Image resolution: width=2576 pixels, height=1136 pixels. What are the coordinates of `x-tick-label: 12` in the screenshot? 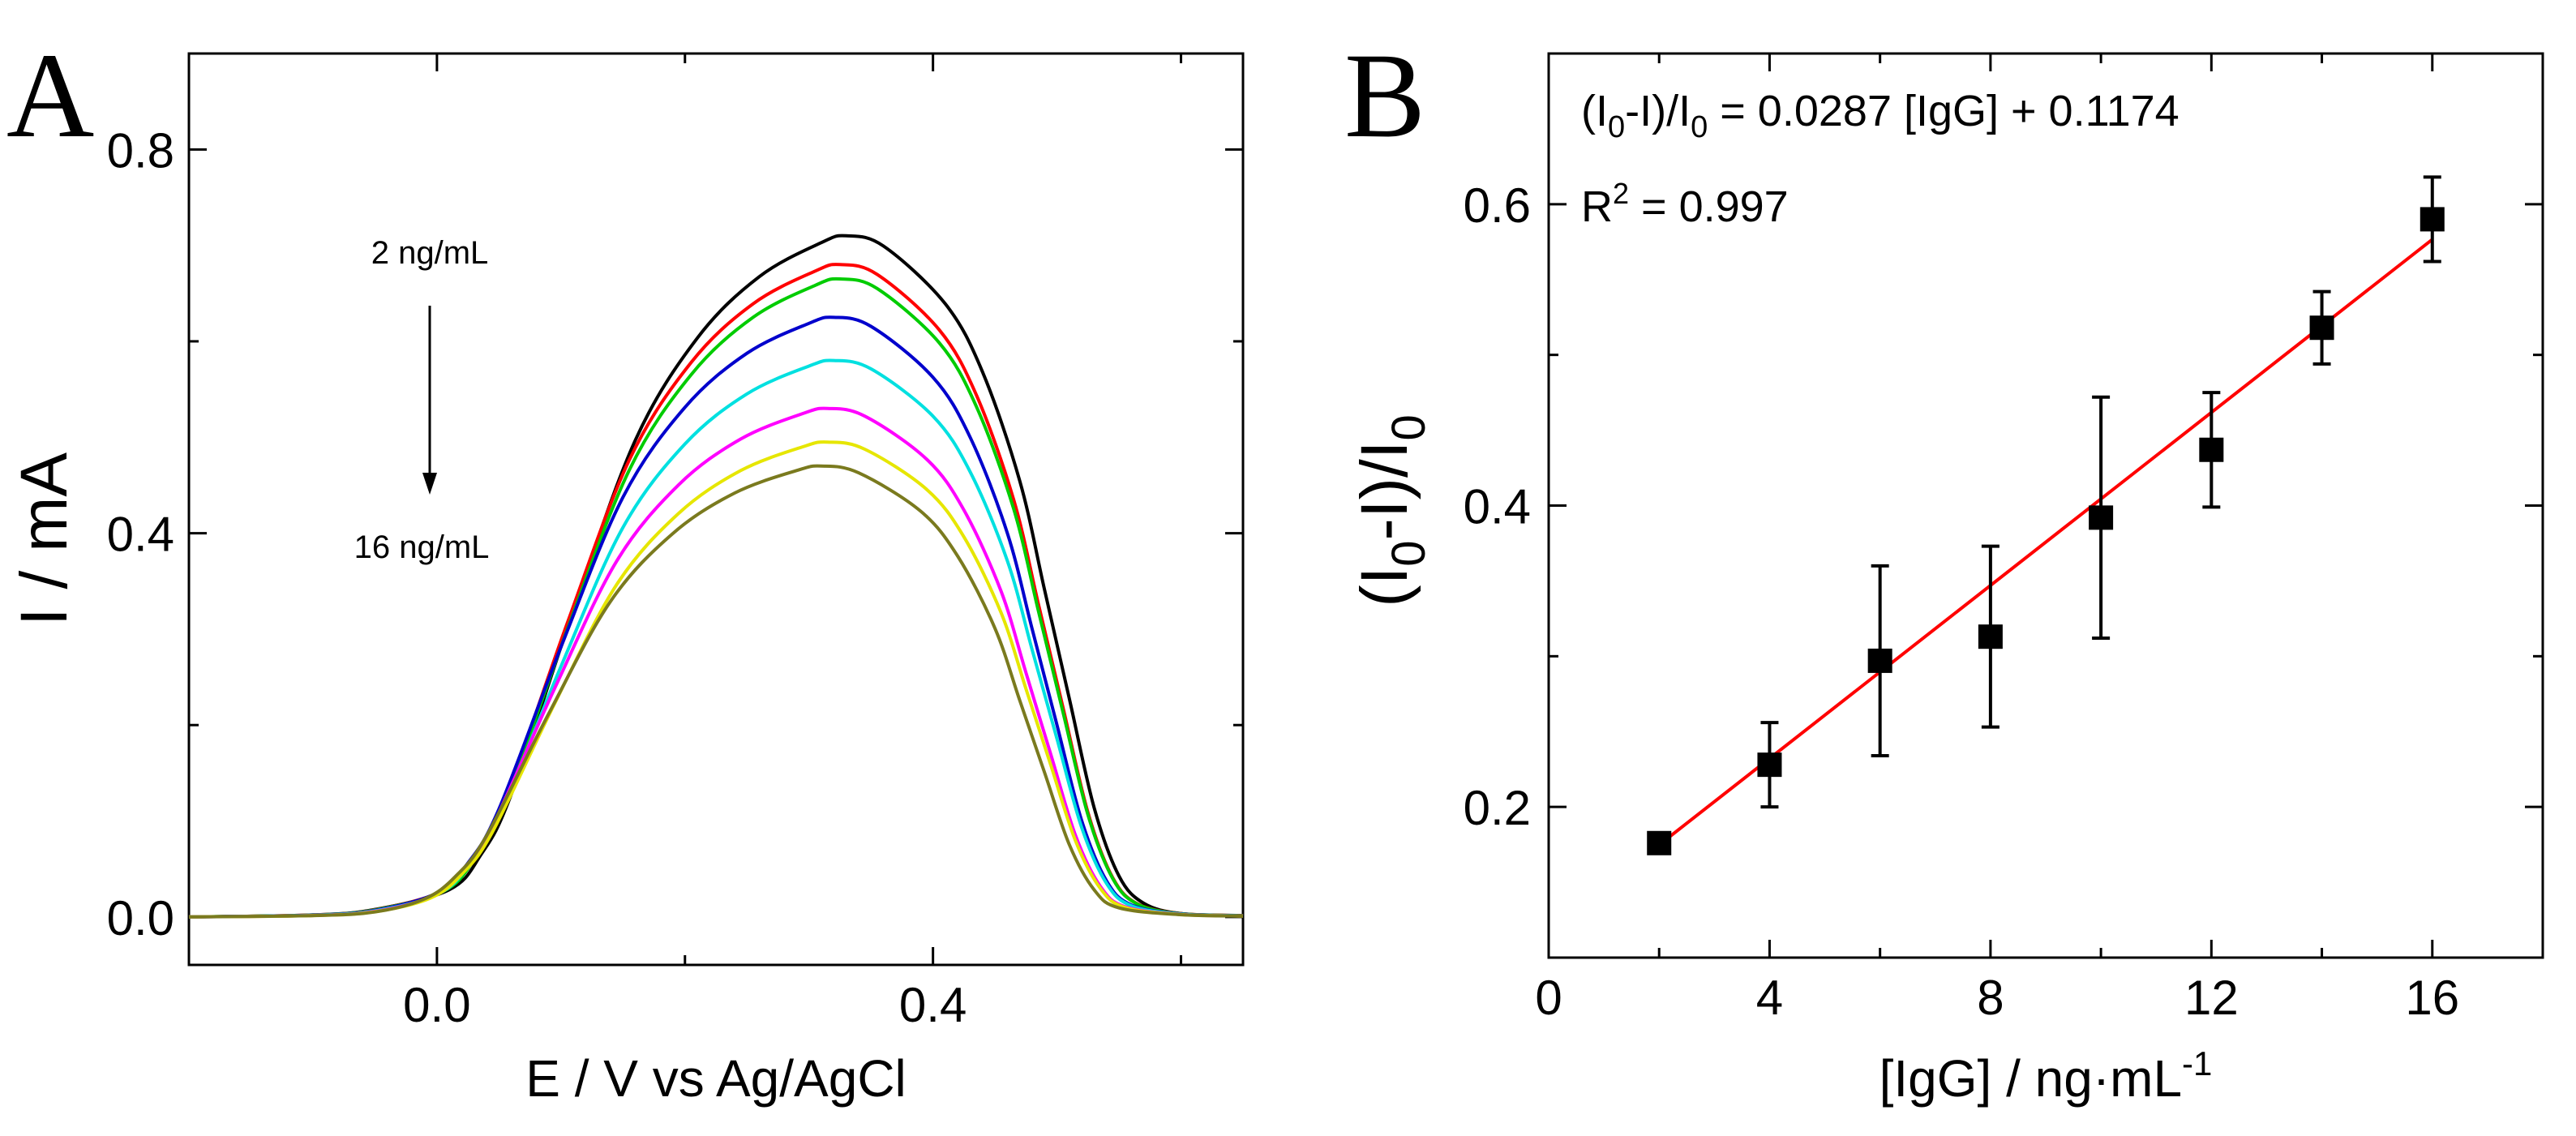 It's located at (2211, 998).